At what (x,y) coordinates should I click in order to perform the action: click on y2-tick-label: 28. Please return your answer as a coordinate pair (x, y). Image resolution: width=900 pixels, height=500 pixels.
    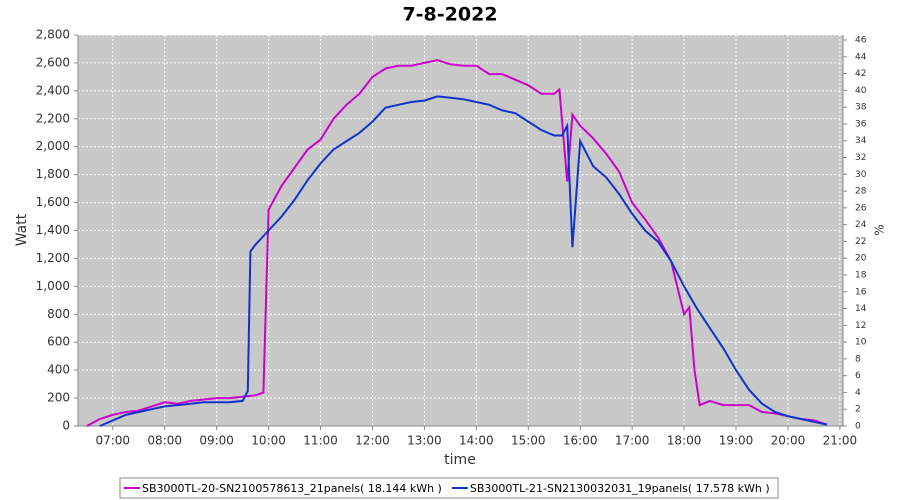
    Looking at the image, I should click on (861, 192).